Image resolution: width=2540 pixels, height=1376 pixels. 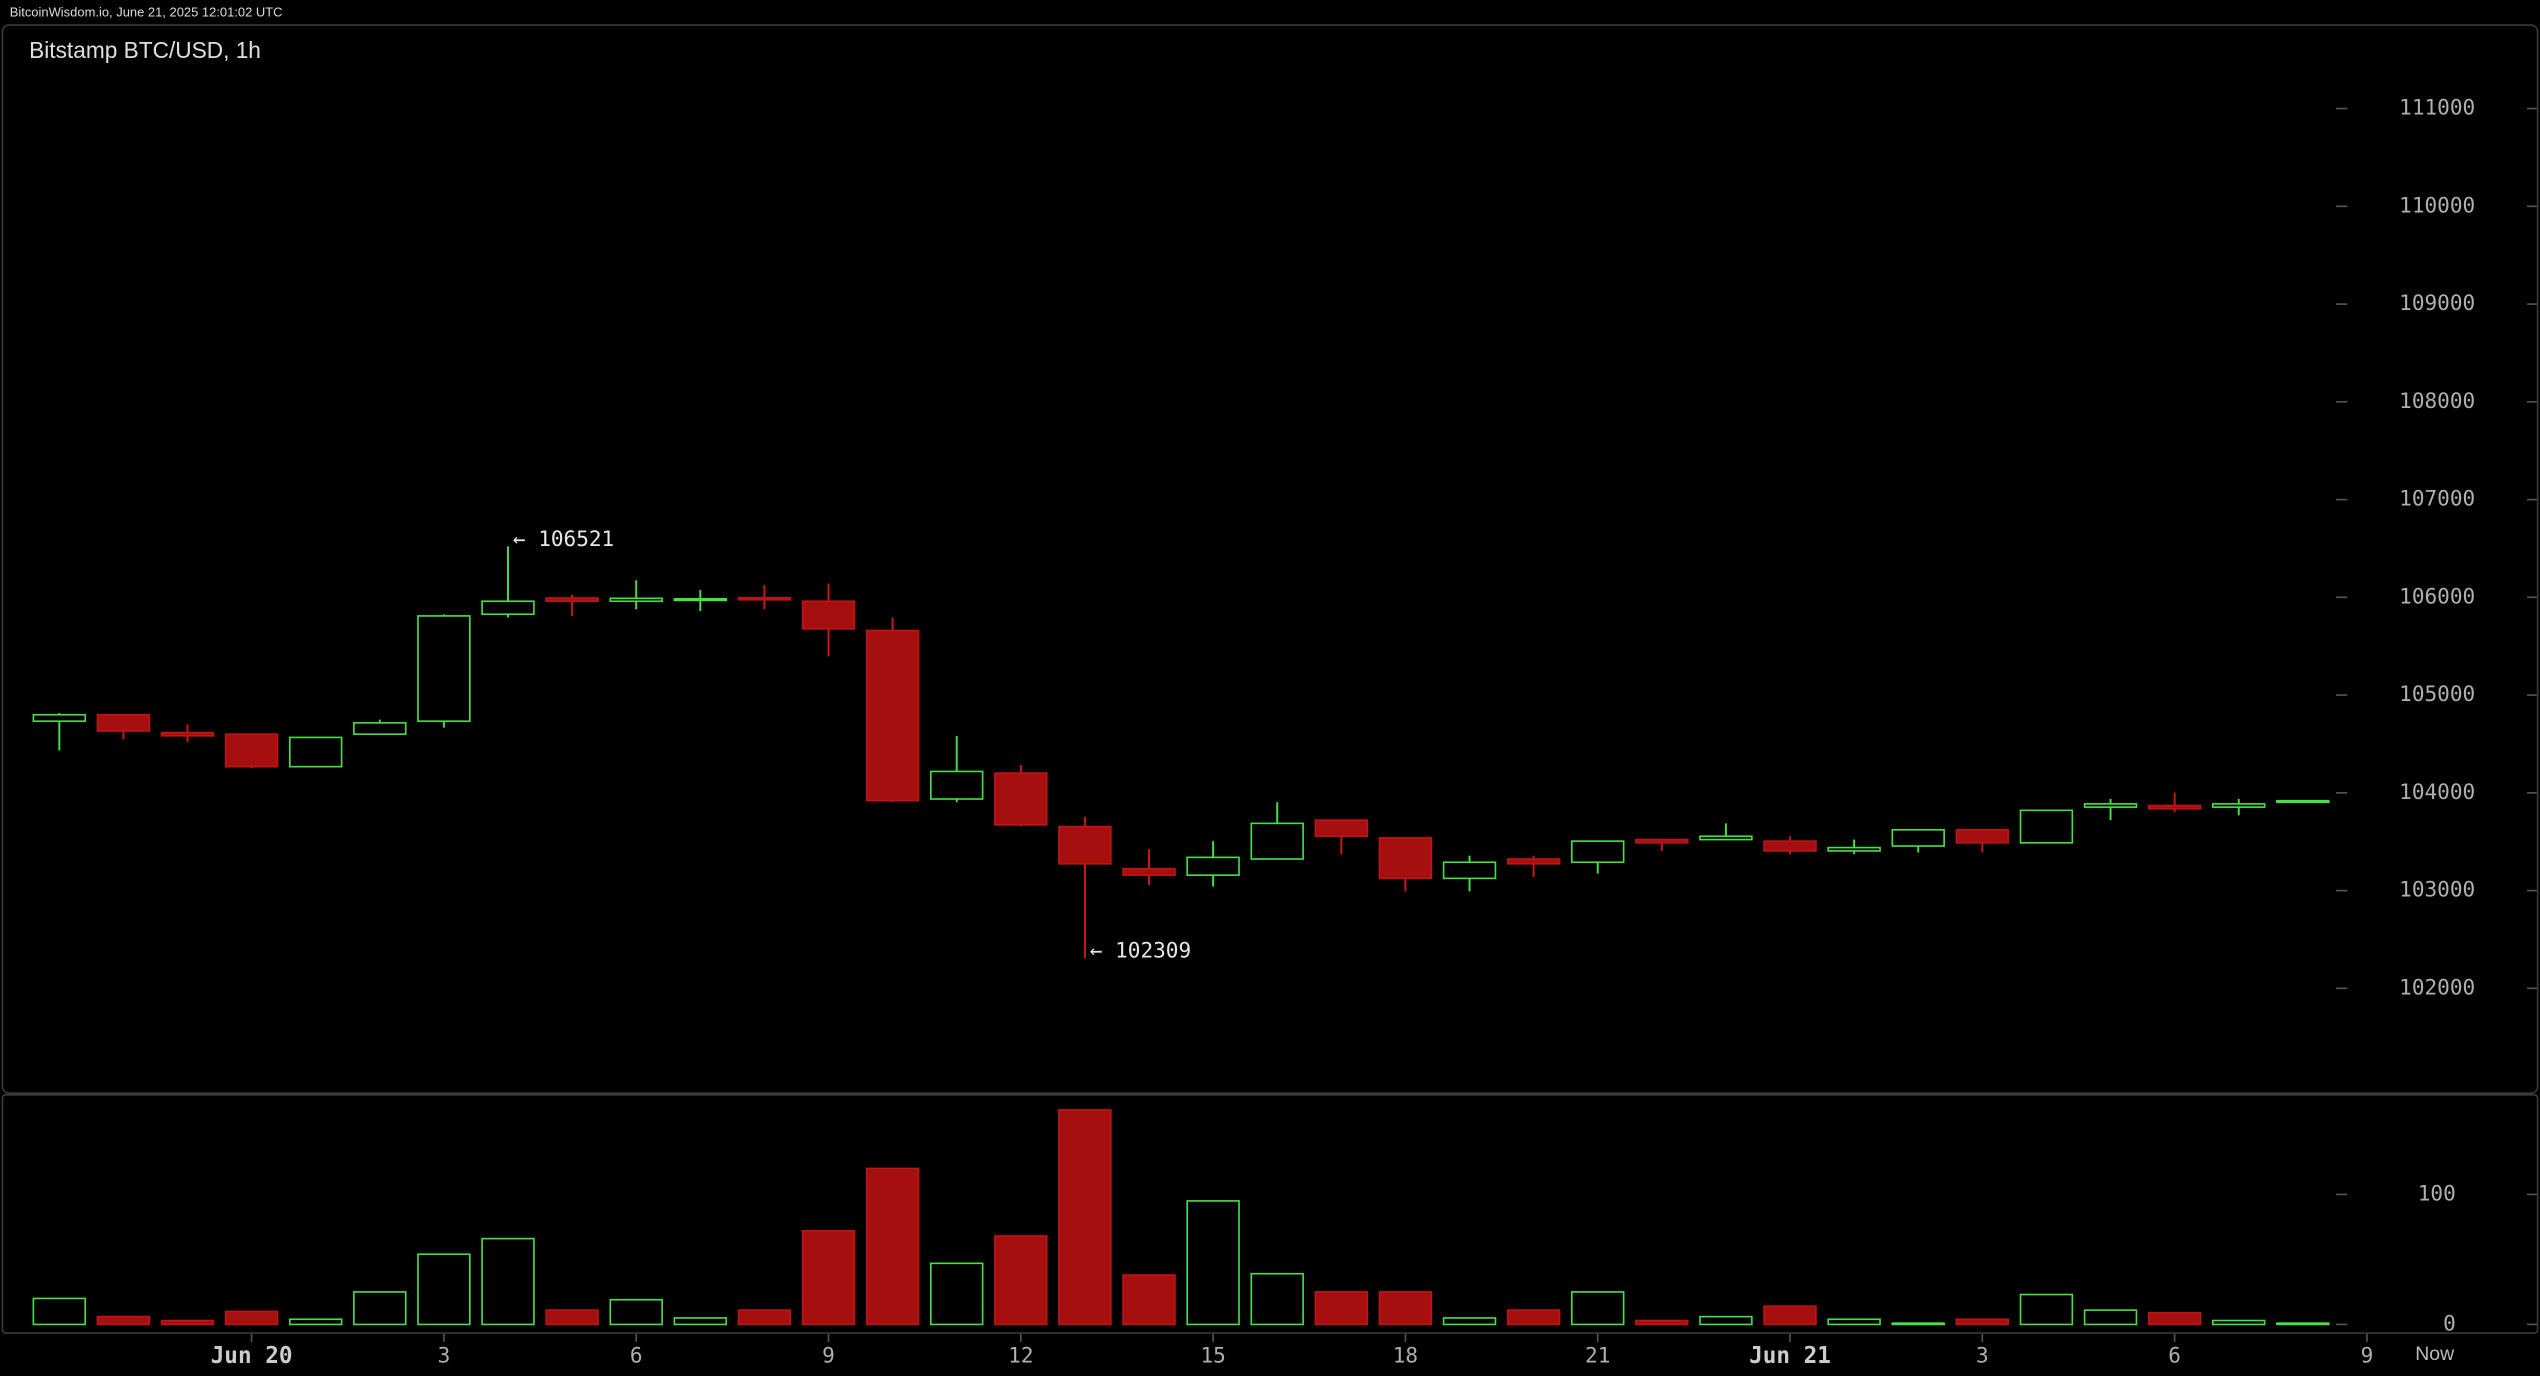 What do you see at coordinates (2437, 302) in the screenshot?
I see `y-tick-label: 109000` at bounding box center [2437, 302].